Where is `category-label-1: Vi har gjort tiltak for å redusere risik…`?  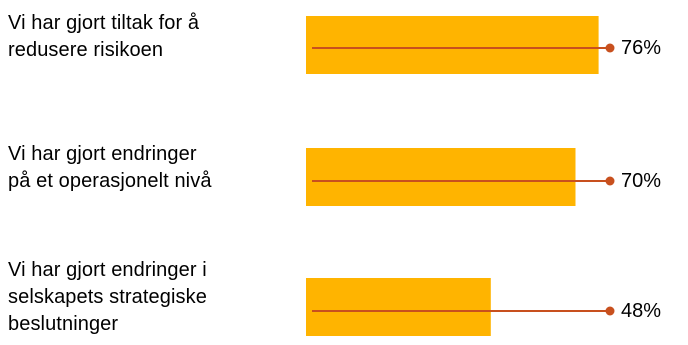 category-label-1: Vi har gjort tiltak for å redusere risik… is located at coordinates (104, 36).